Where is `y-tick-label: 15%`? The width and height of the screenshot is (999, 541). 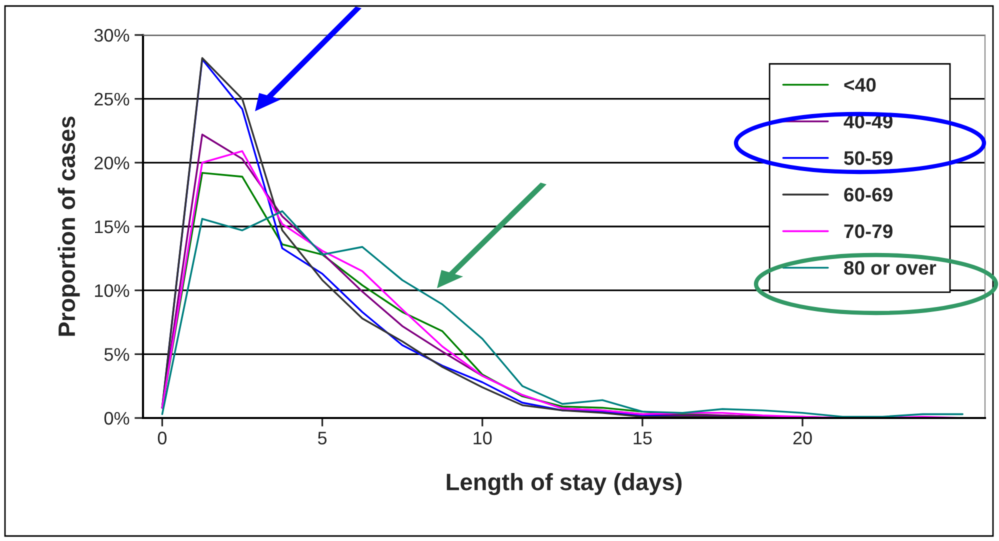 y-tick-label: 15% is located at coordinates (112, 227).